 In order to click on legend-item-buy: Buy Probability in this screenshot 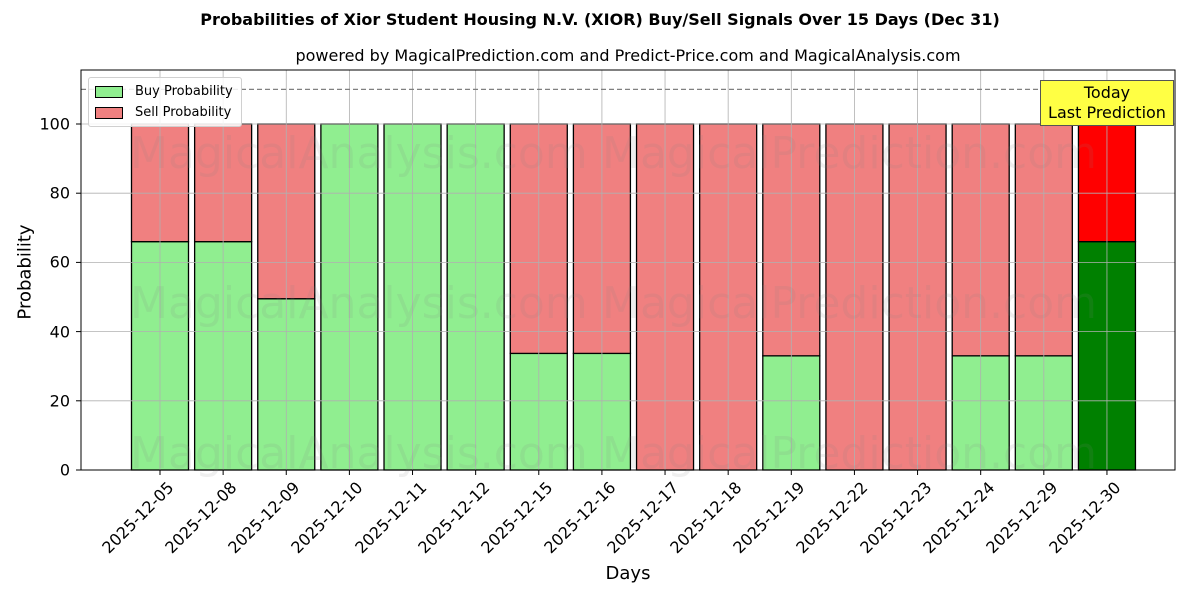, I will do `click(164, 91)`.